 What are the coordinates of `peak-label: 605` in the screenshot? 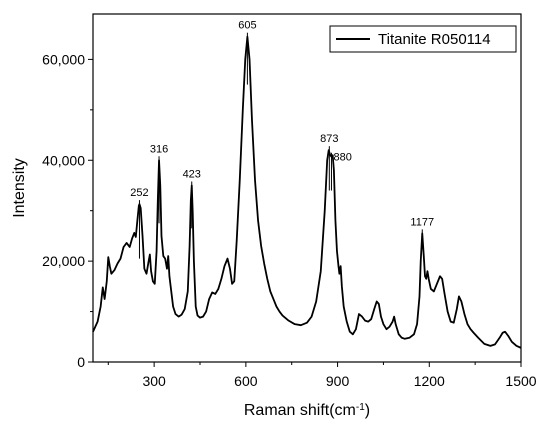 It's located at (247, 26).